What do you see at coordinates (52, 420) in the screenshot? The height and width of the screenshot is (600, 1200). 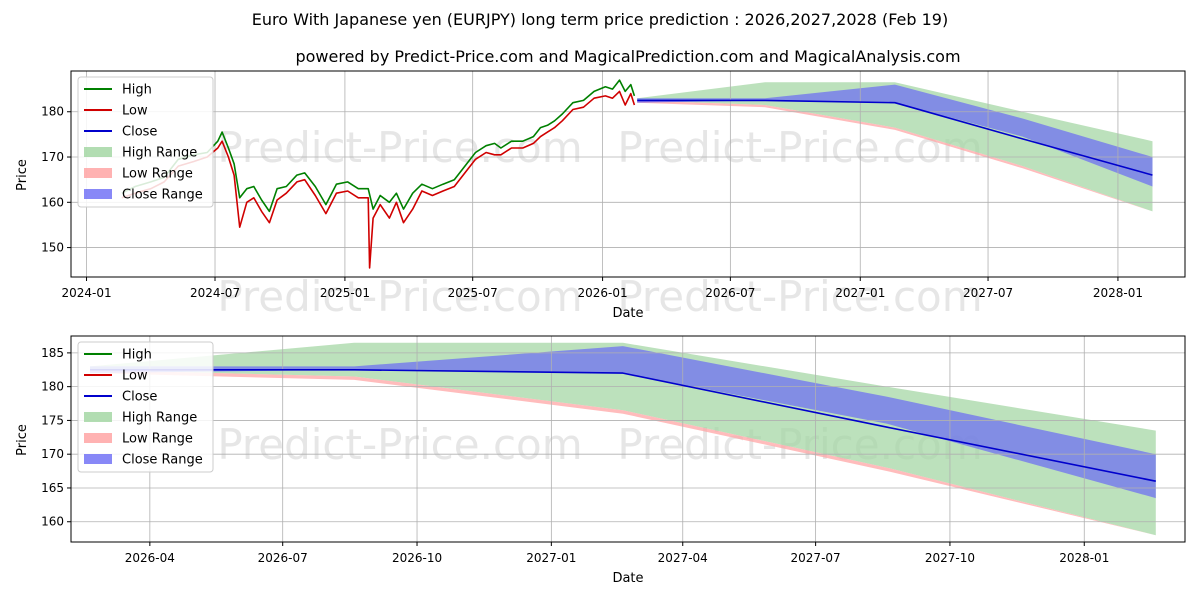 I see `y-tick-label: 175` at bounding box center [52, 420].